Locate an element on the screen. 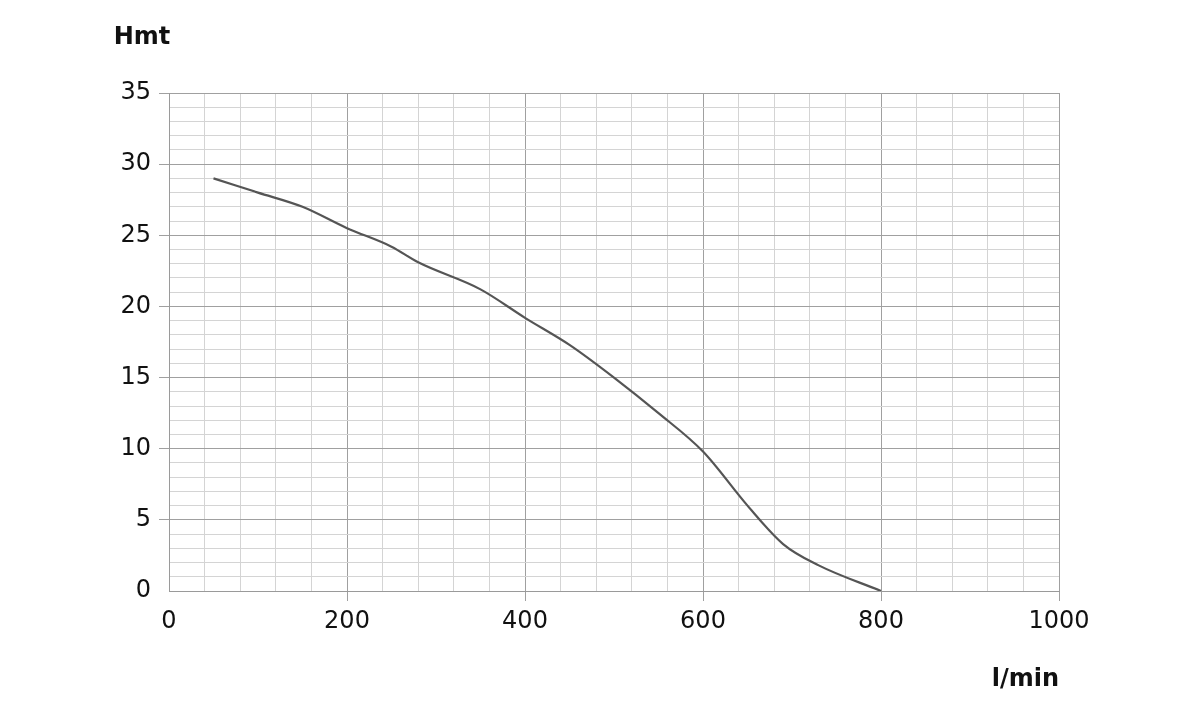 Image resolution: width=1188 pixels, height=716 pixels. y-tick-label: 30 is located at coordinates (135, 162).